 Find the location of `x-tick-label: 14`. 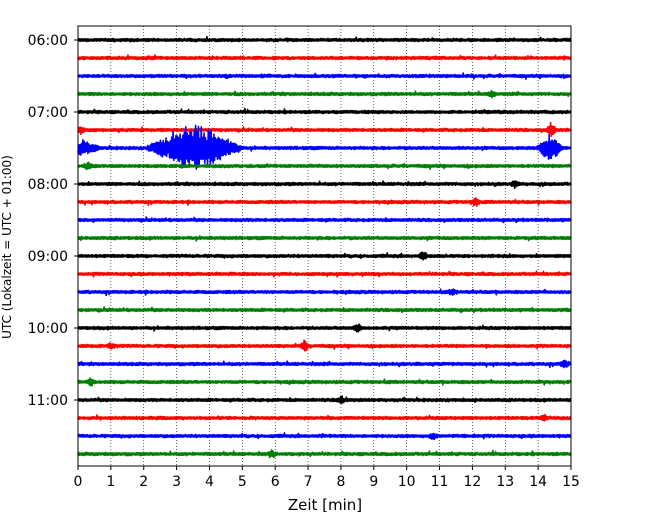

x-tick-label: 14 is located at coordinates (538, 482).